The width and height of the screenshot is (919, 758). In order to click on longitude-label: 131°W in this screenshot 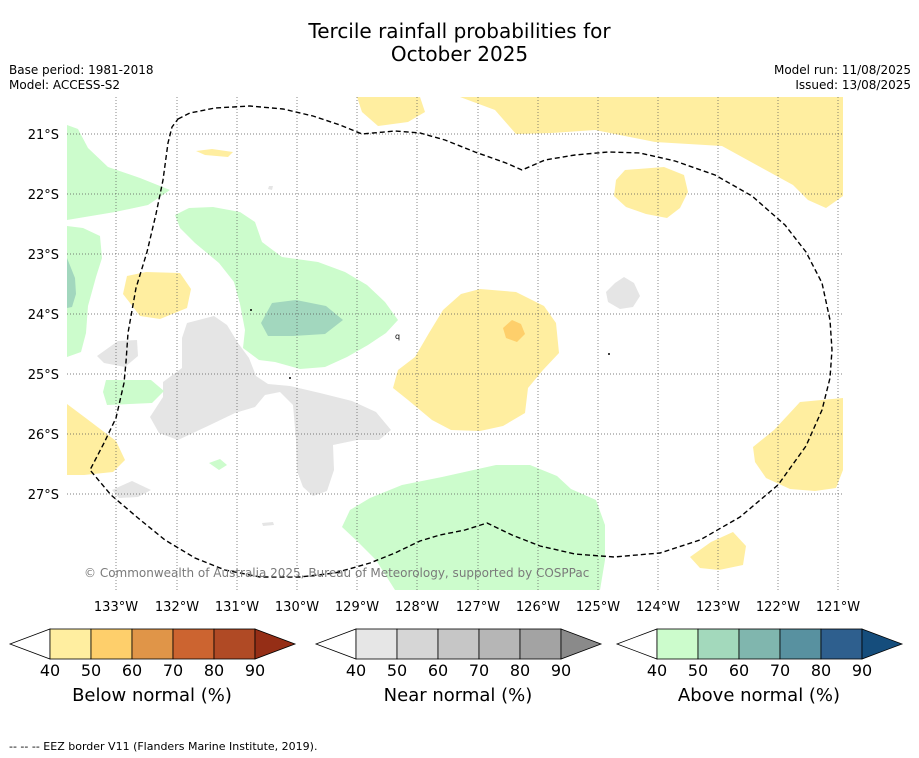, I will do `click(237, 607)`.